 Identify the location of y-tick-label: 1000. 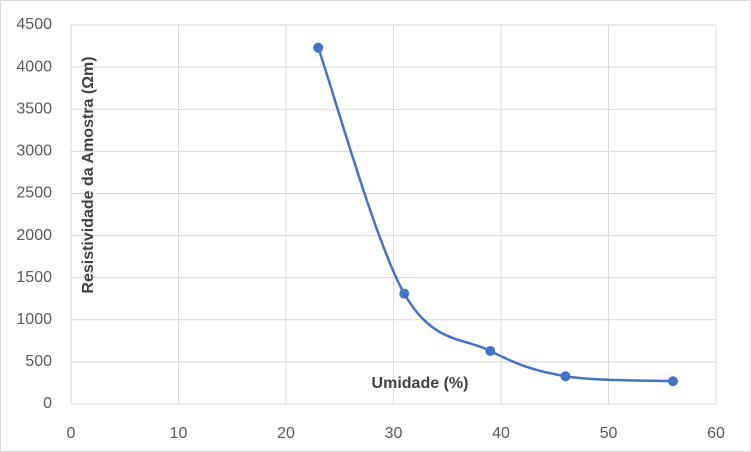
(34, 319).